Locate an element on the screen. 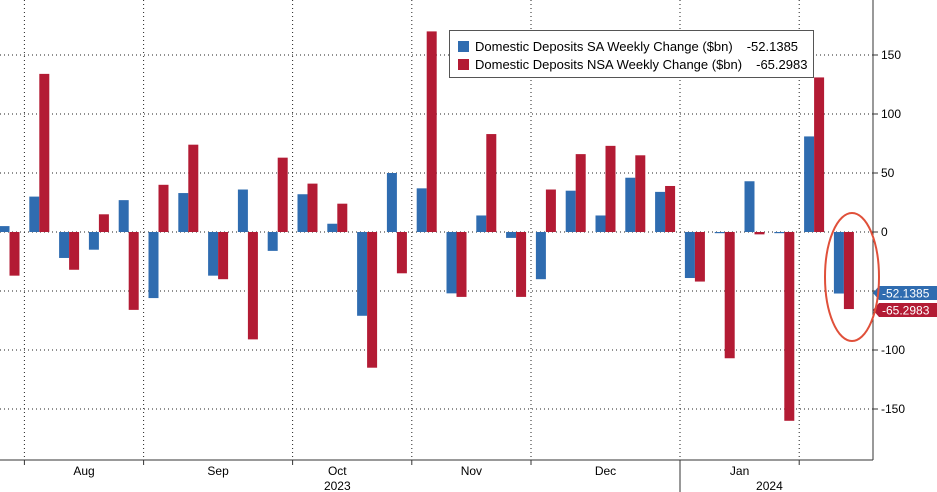 The height and width of the screenshot is (492, 937). last-value-callouts: -52.1385 -65.2983 is located at coordinates (905, 302).